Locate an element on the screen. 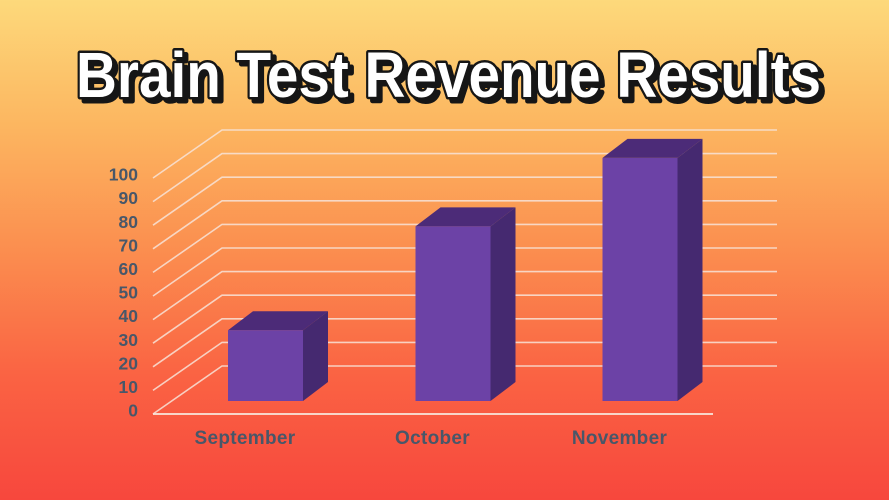 The width and height of the screenshot is (889, 500). bar-column-september: September is located at coordinates (261, 380).